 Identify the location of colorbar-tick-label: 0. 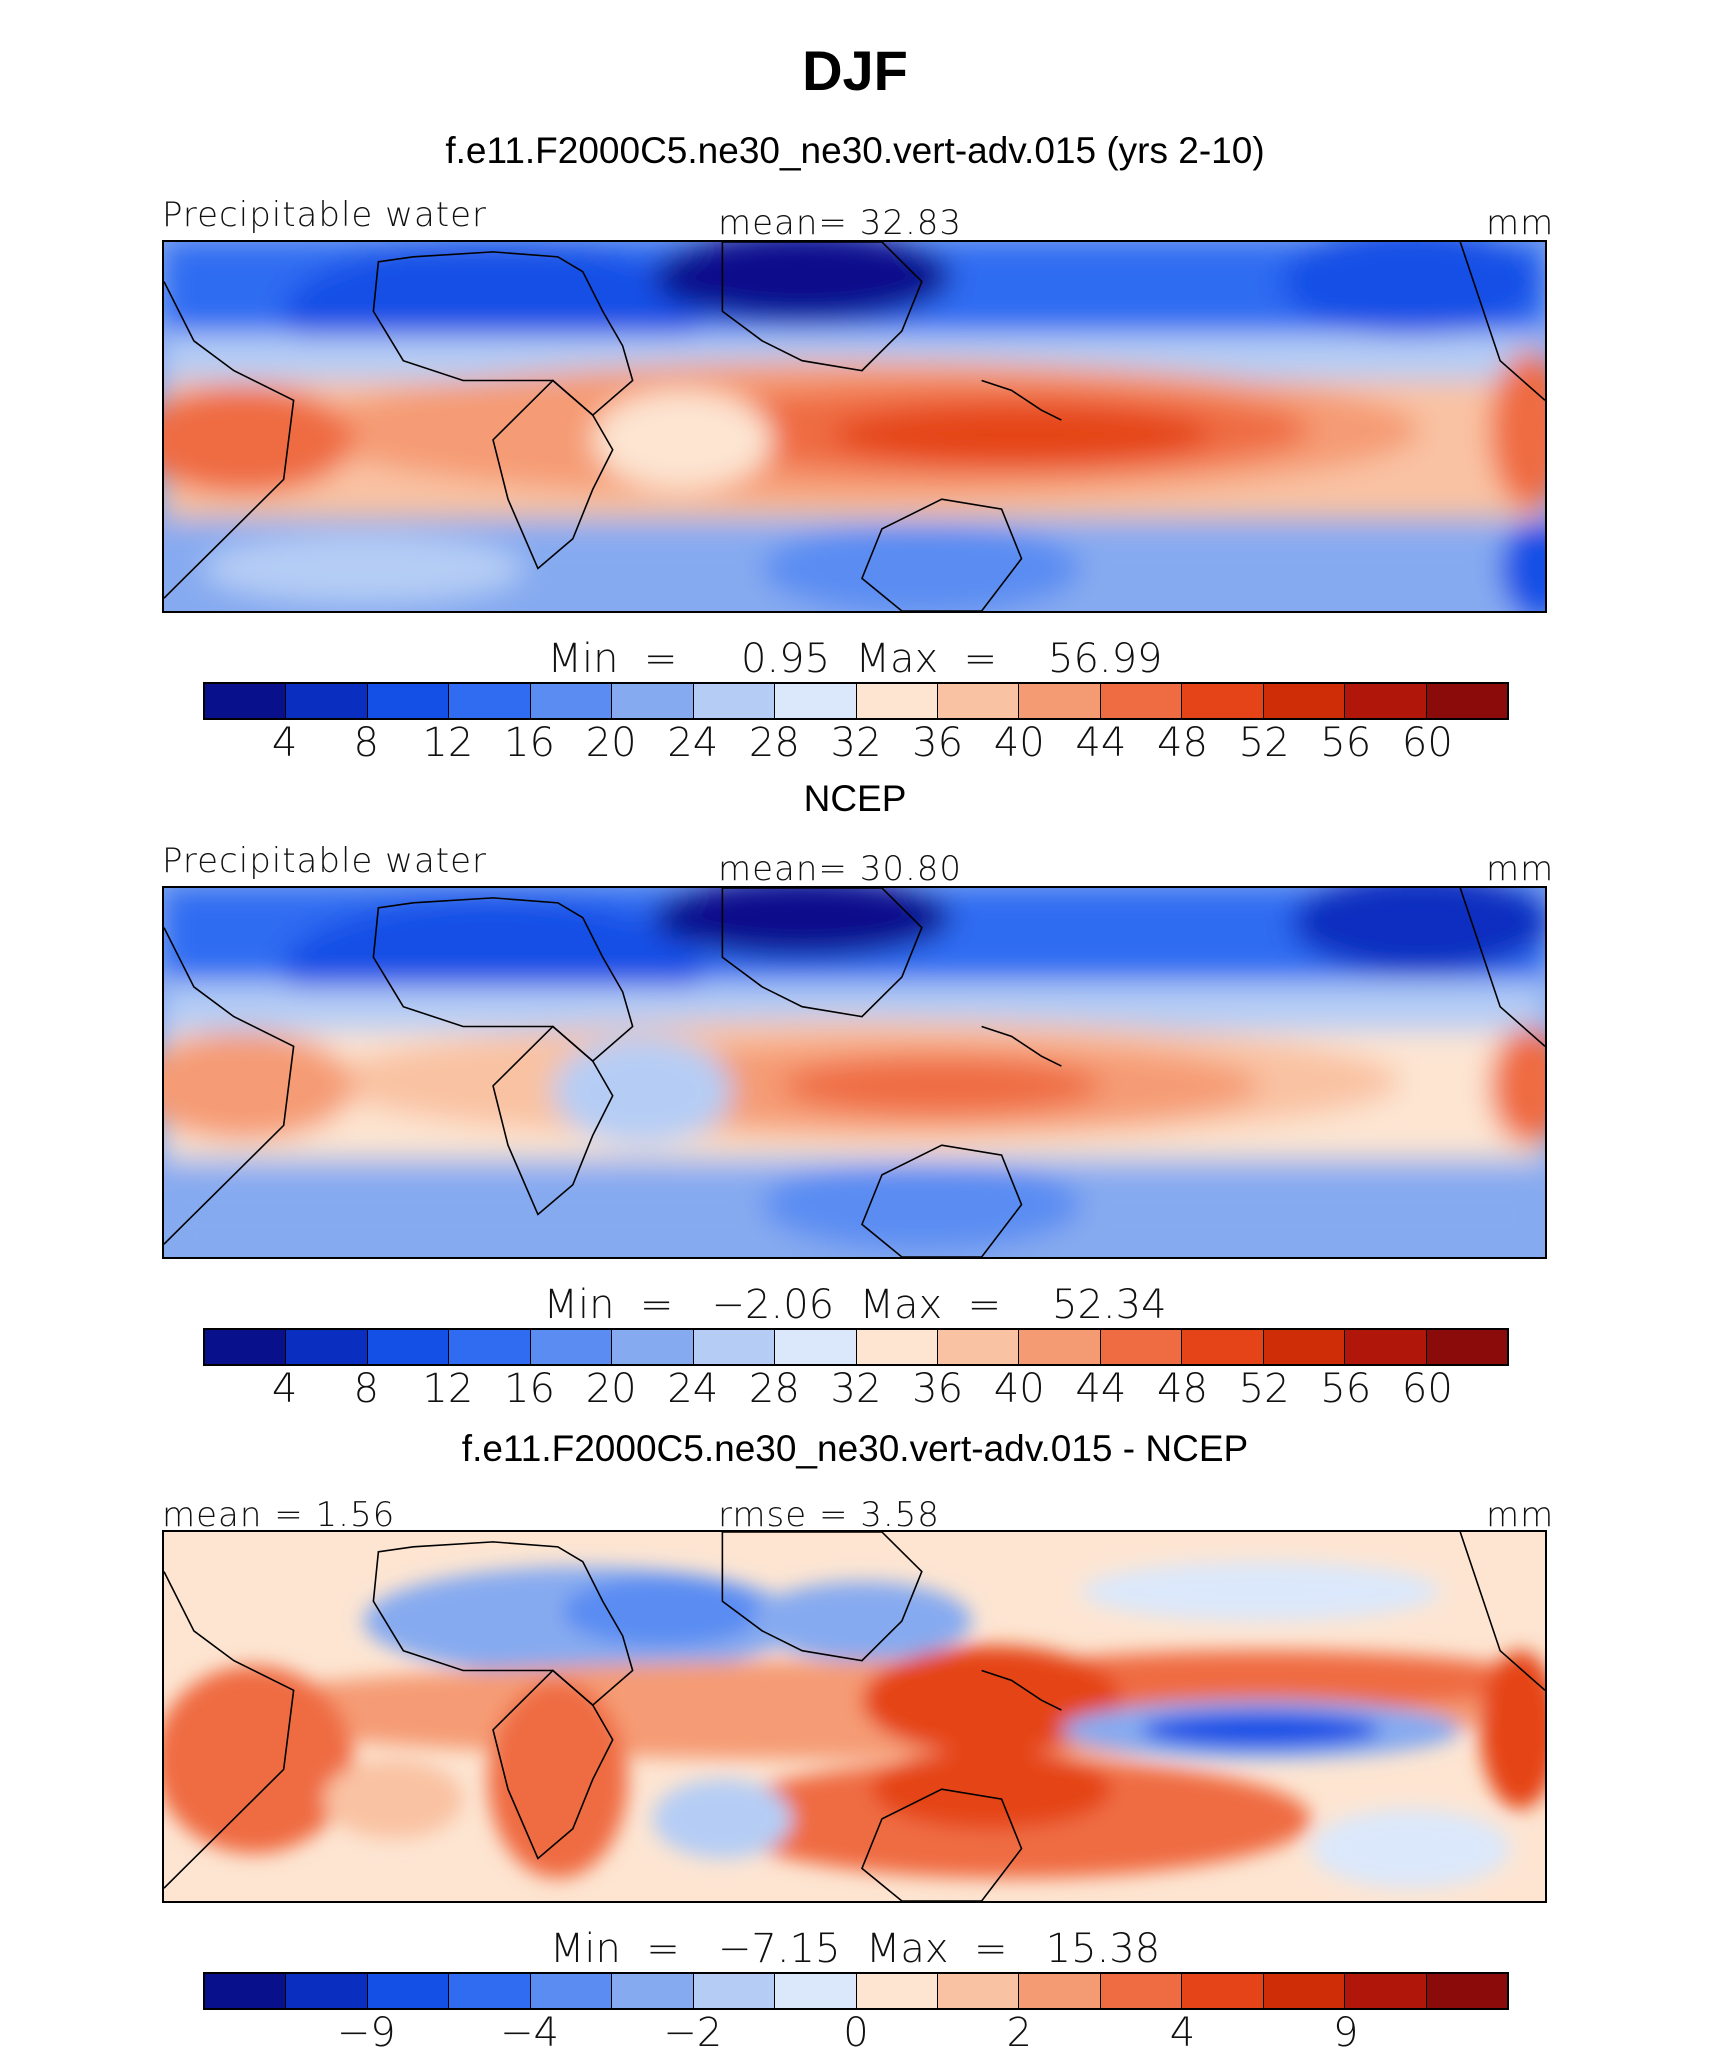
(856, 2033).